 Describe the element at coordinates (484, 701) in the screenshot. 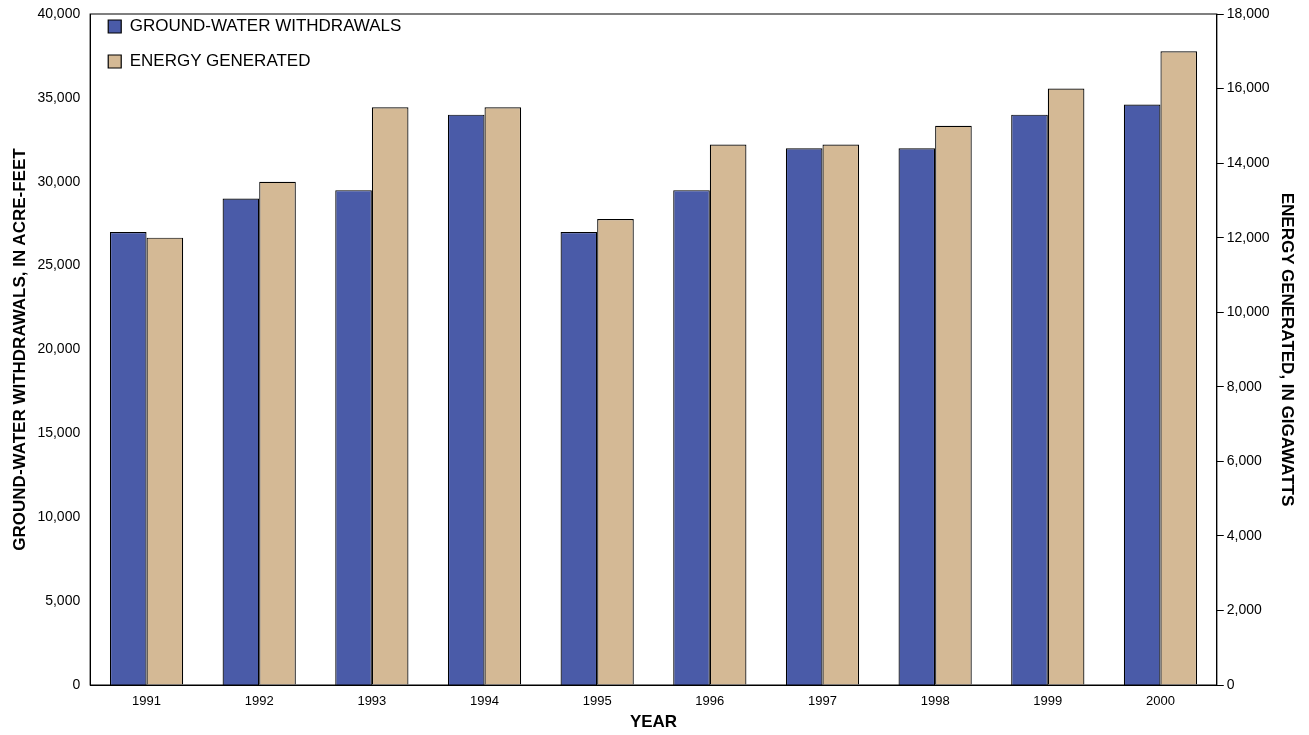

I see `x-tick-label: 1994` at that location.